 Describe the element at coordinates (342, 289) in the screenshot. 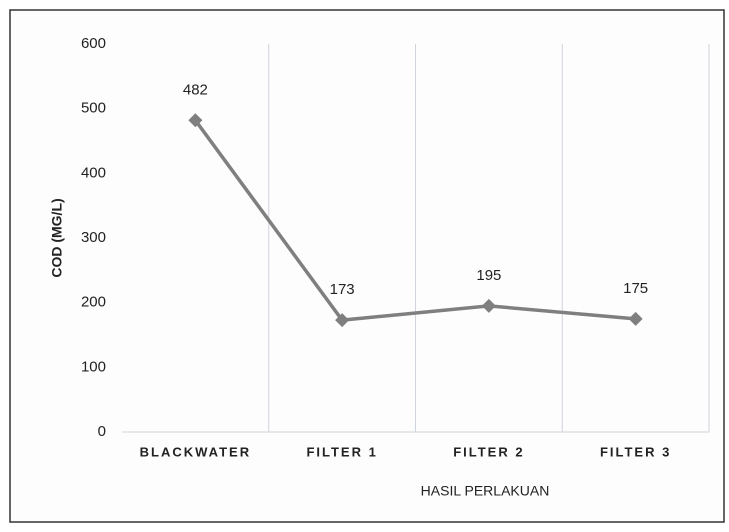

I see `data-label: 173` at that location.